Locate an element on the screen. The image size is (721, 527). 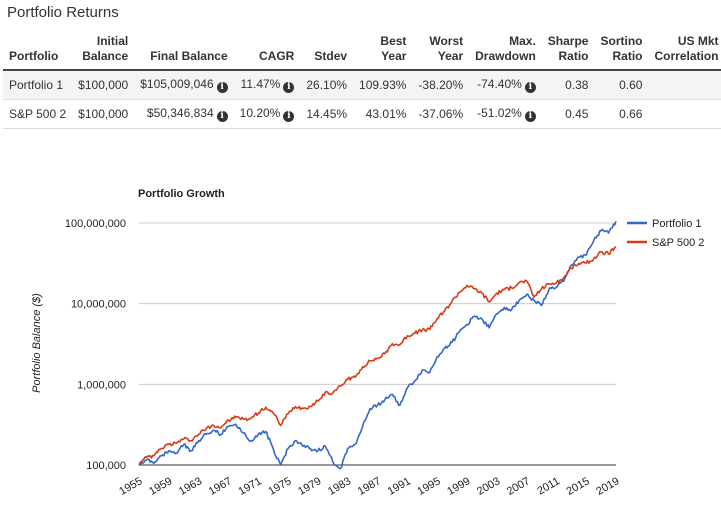
cell-best-year: 109.93% is located at coordinates (383, 85).